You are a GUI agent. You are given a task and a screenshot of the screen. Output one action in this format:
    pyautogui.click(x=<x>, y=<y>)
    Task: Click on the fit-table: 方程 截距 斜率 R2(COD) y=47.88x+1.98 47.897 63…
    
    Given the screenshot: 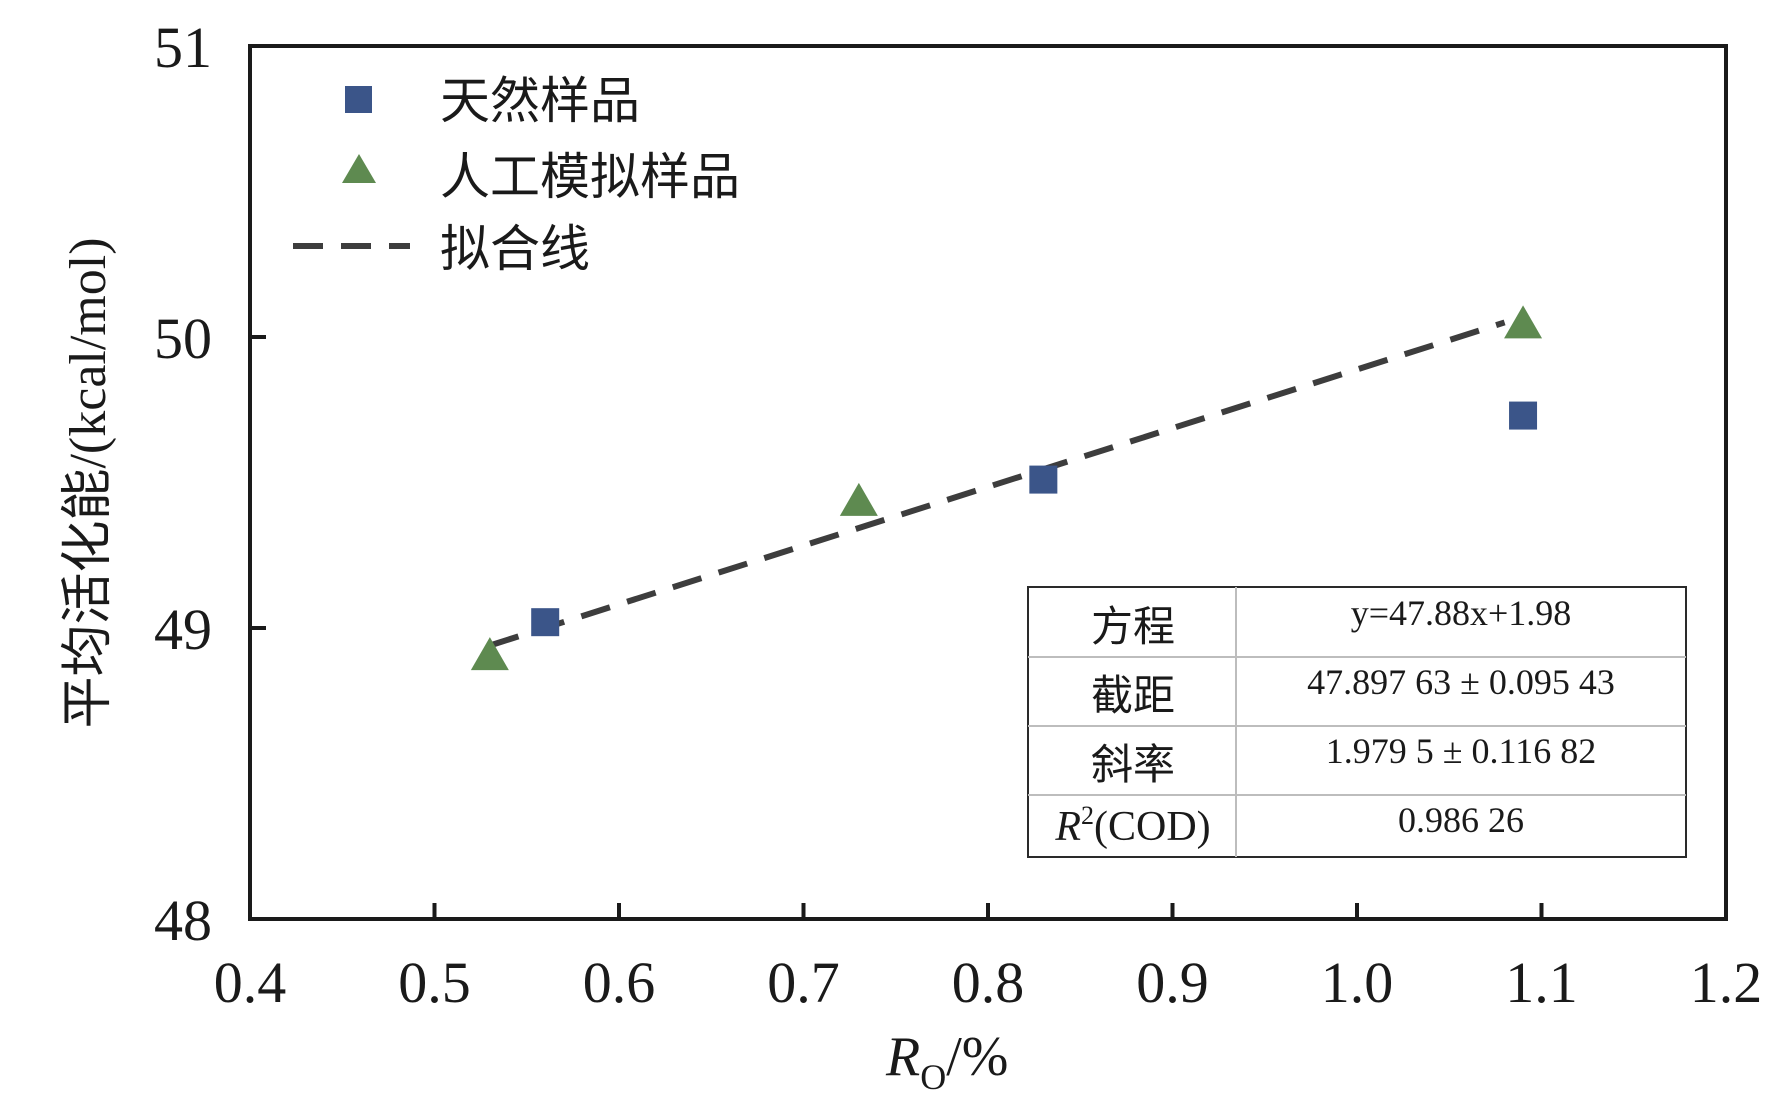 What is the action you would take?
    pyautogui.click(x=1357, y=722)
    